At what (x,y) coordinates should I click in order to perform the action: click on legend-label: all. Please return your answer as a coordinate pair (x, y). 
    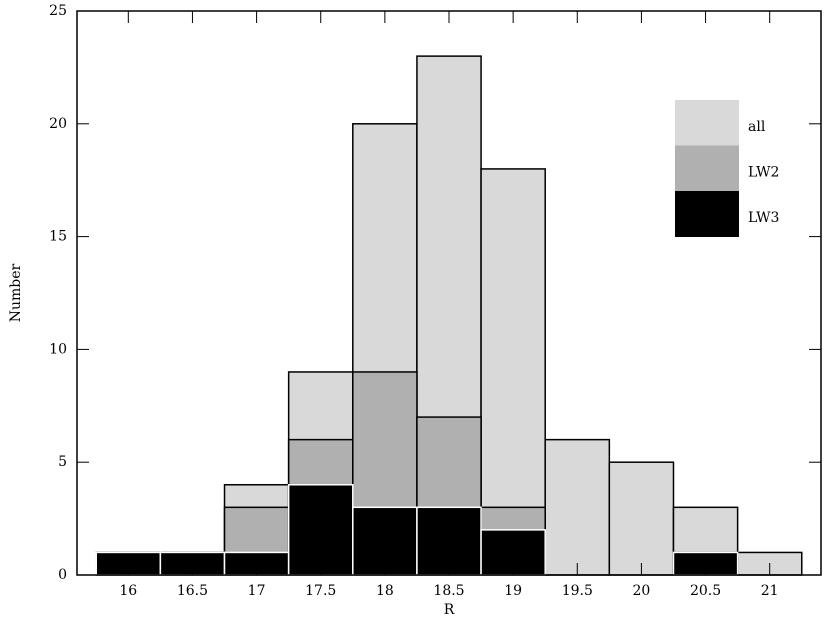
    Looking at the image, I should click on (757, 127).